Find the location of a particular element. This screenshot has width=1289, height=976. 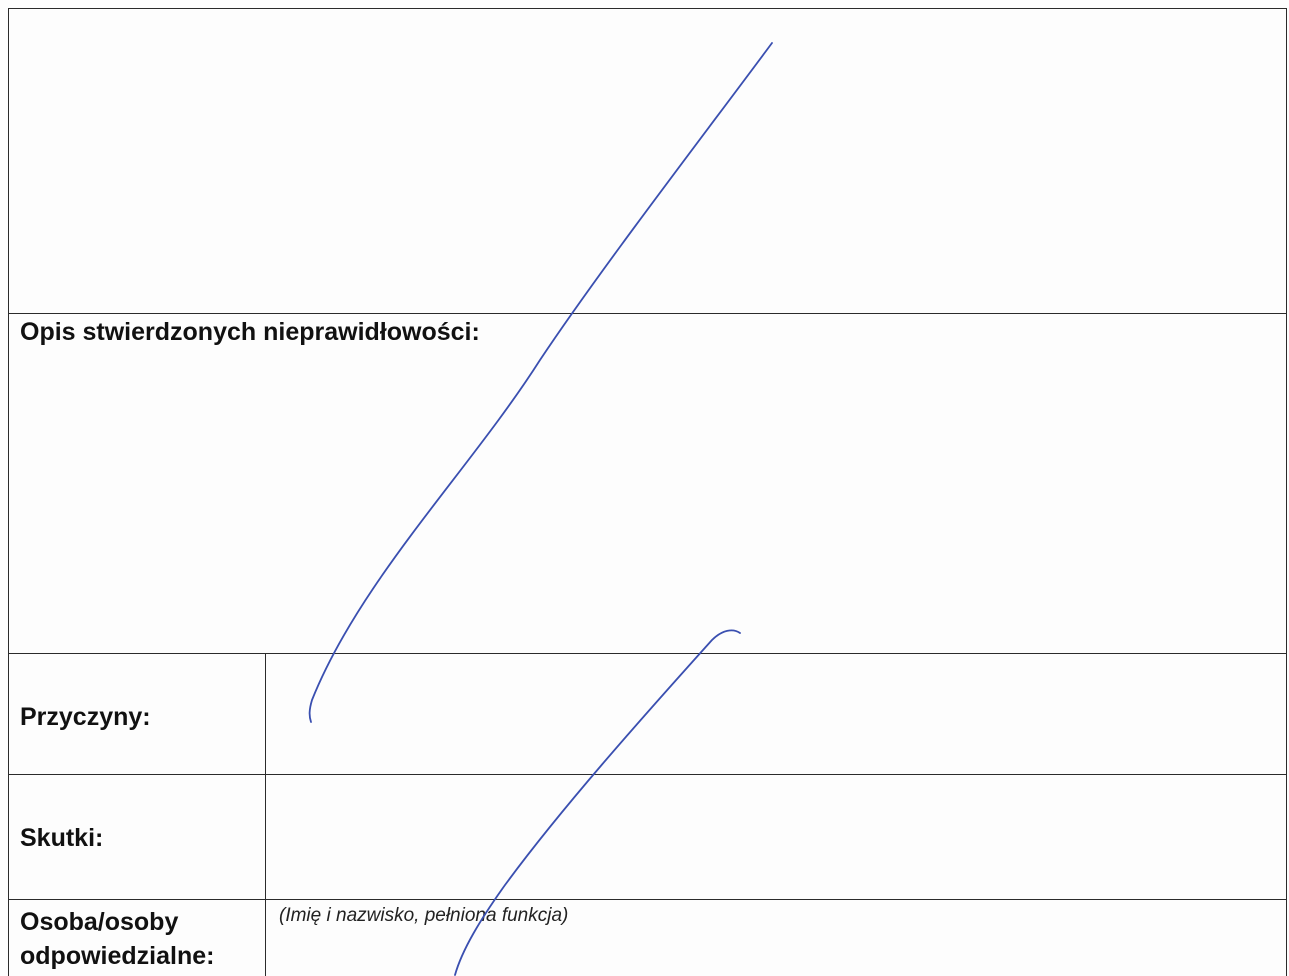

row-divider-description is located at coordinates (647, 313).